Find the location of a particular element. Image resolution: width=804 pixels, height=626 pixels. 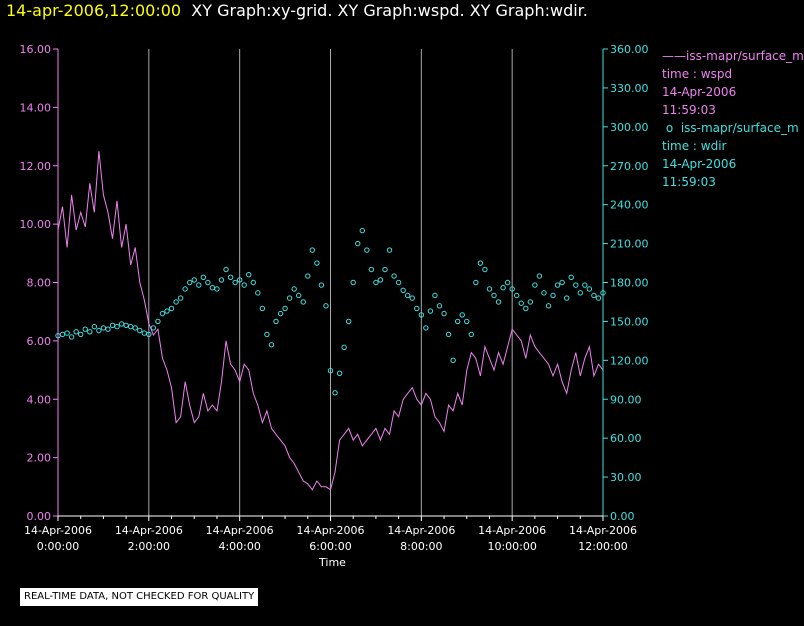

legend-wspd-time: 11:59:03 is located at coordinates (689, 110).